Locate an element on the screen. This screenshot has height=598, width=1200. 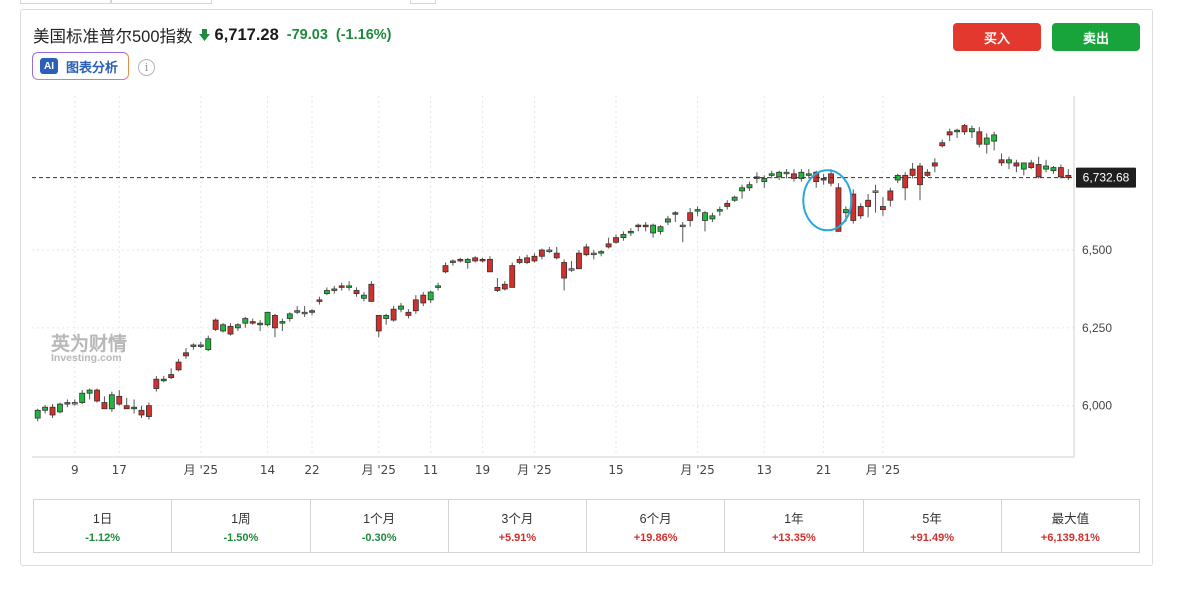
y-tick-label: 6,000 is located at coordinates (1097, 406).